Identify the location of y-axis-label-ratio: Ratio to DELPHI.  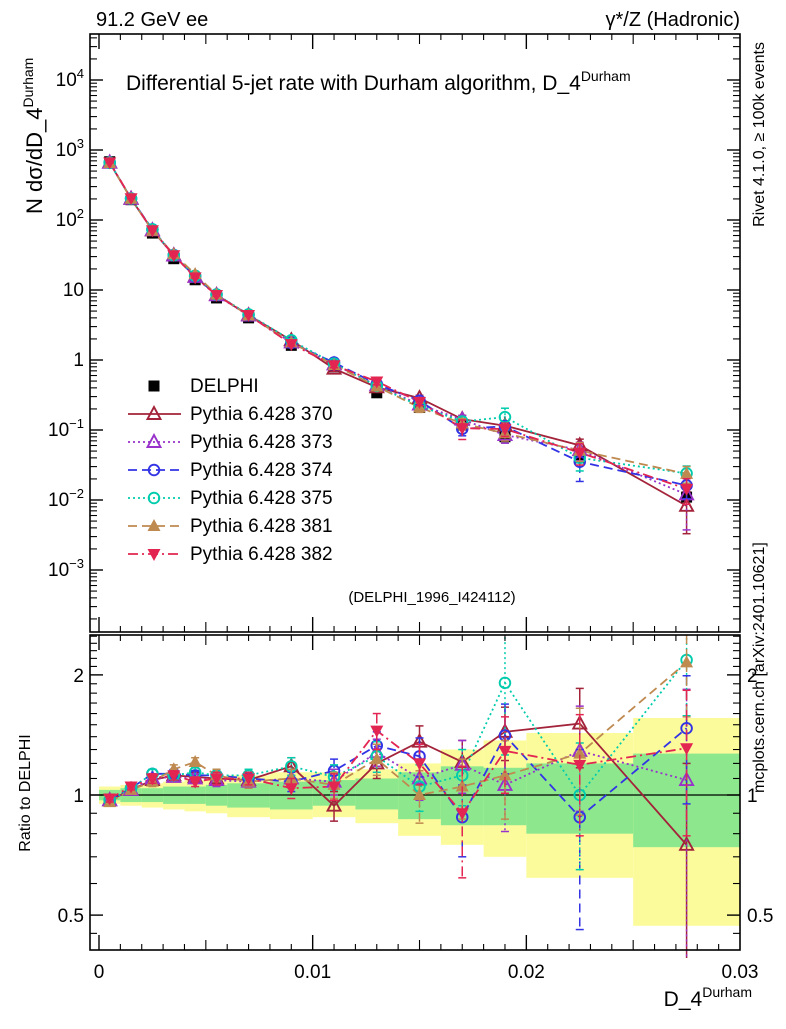
(25, 792).